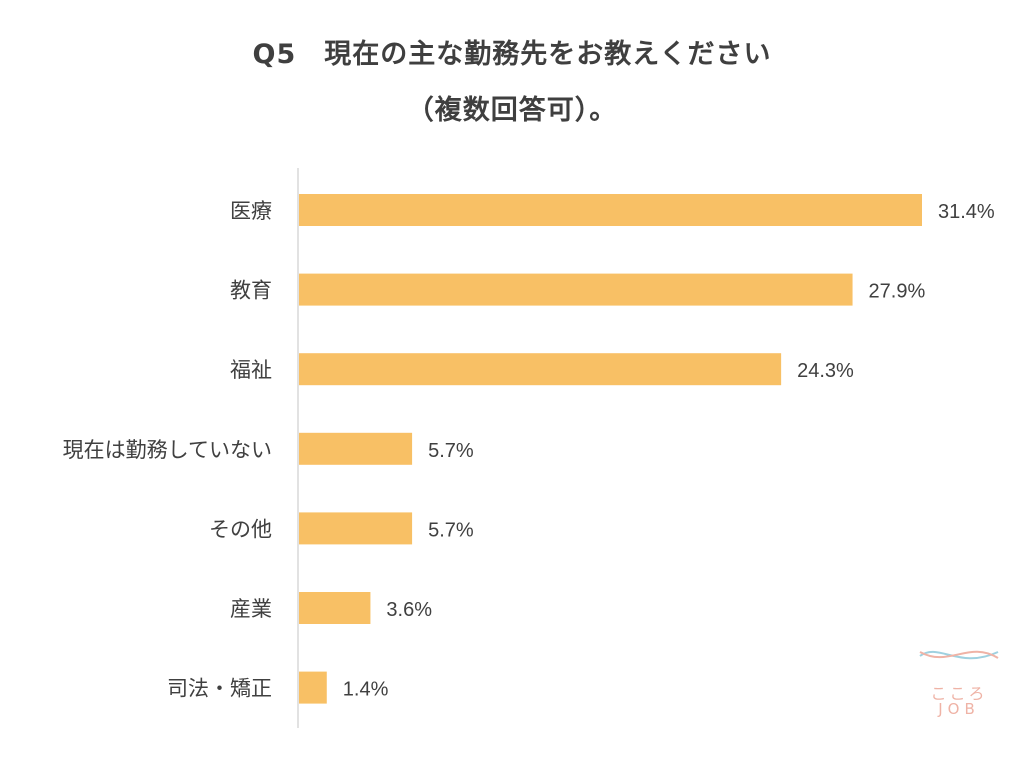 Image resolution: width=1024 pixels, height=759 pixels. I want to click on category-label: 産業, so click(251, 609).